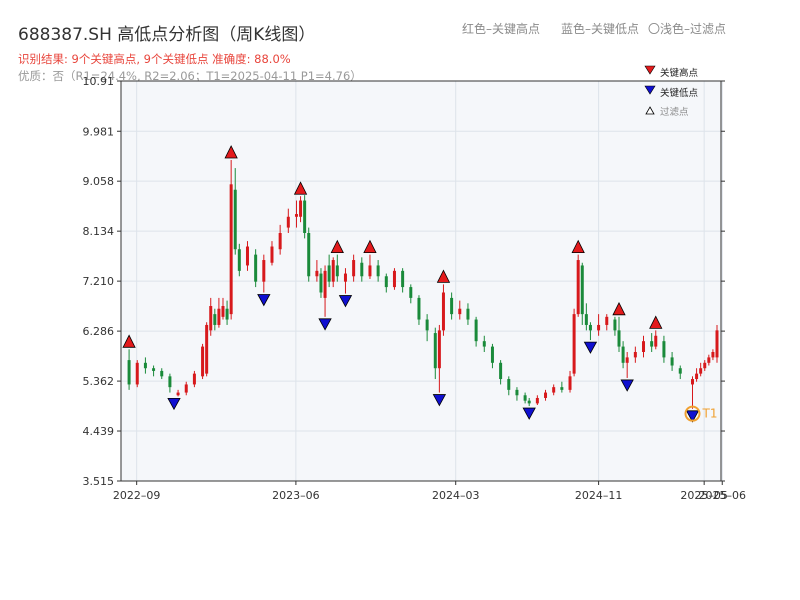  Describe the element at coordinates (674, 112) in the screenshot. I see `legend-filtered-label: 过滤点` at that location.